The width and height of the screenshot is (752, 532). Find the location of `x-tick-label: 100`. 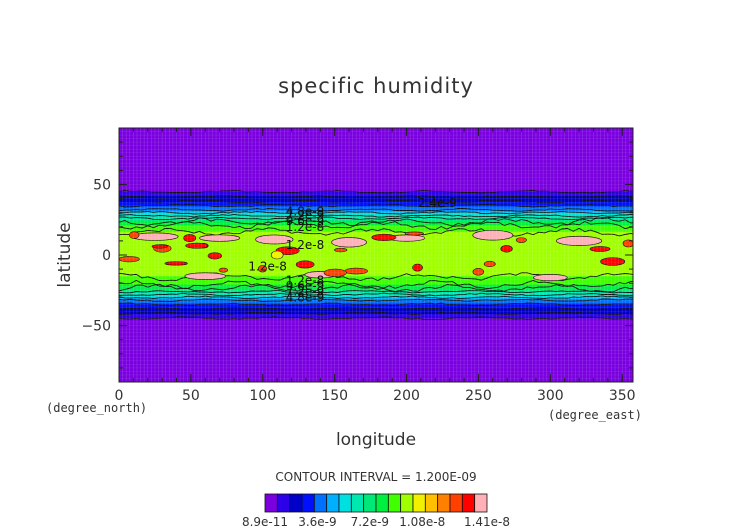

x-tick-label: 100 is located at coordinates (262, 396).